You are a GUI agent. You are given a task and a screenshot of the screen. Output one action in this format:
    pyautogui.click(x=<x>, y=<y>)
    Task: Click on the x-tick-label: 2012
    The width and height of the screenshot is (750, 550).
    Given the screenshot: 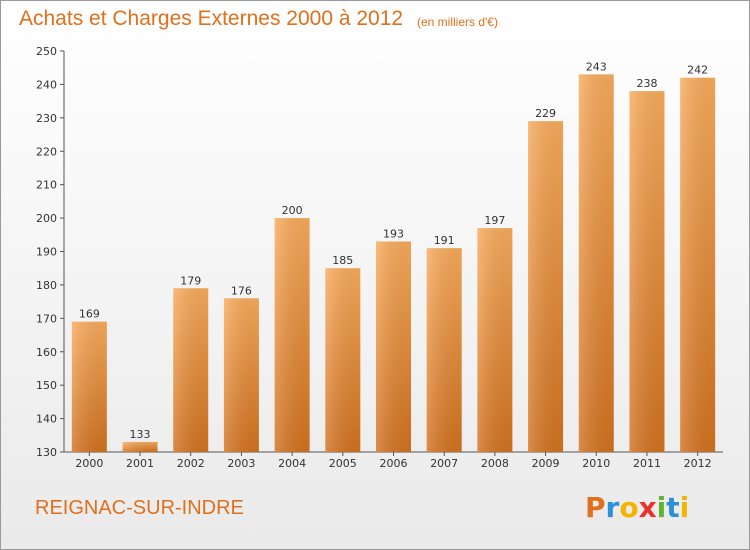 What is the action you would take?
    pyautogui.click(x=698, y=463)
    